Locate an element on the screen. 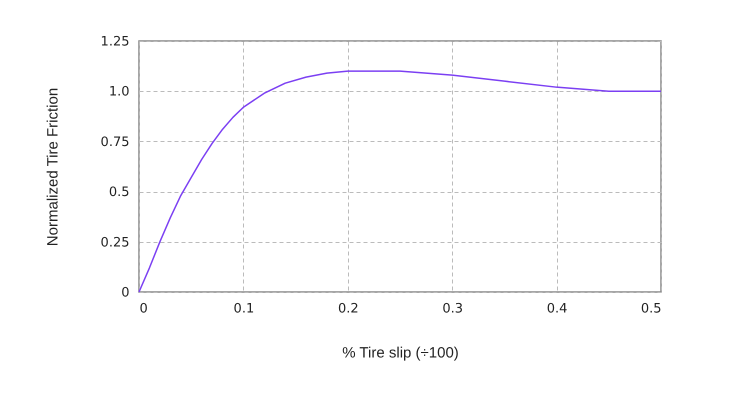 The width and height of the screenshot is (744, 400). x-tick-label: 0.5 is located at coordinates (651, 309).